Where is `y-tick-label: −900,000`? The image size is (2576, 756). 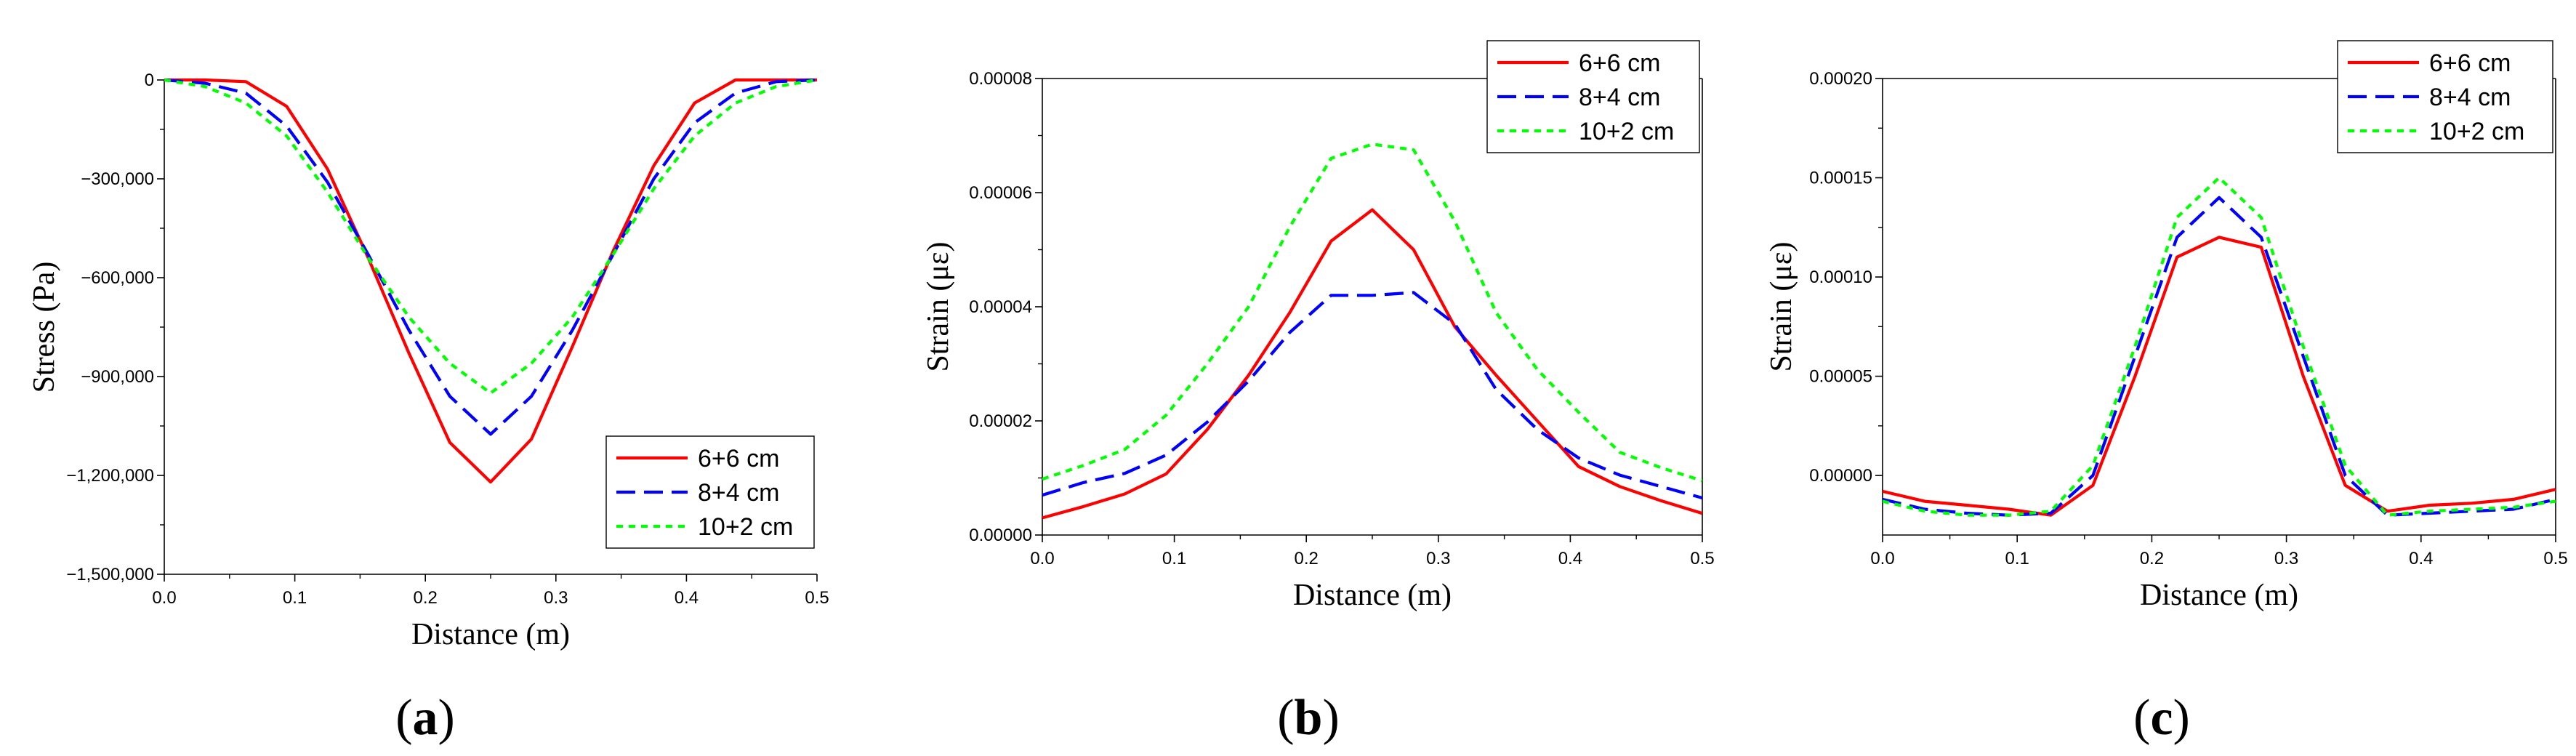
y-tick-label: −900,000 is located at coordinates (117, 377).